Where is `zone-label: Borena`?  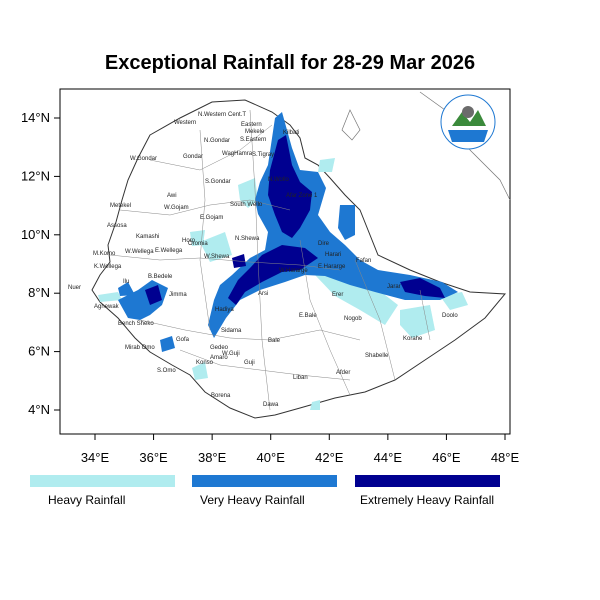 zone-label: Borena is located at coordinates (221, 396).